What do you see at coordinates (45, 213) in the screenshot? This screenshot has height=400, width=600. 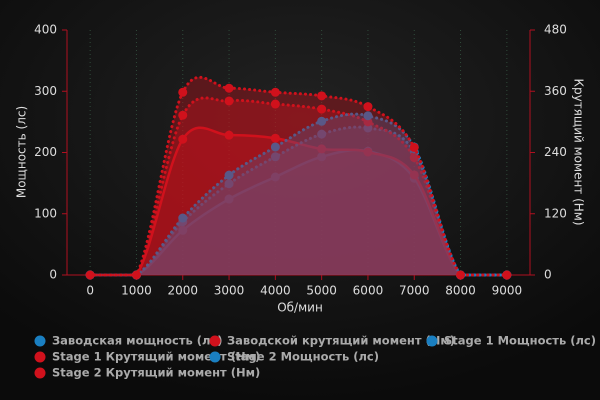 I see `y-tick-label: 100` at bounding box center [45, 213].